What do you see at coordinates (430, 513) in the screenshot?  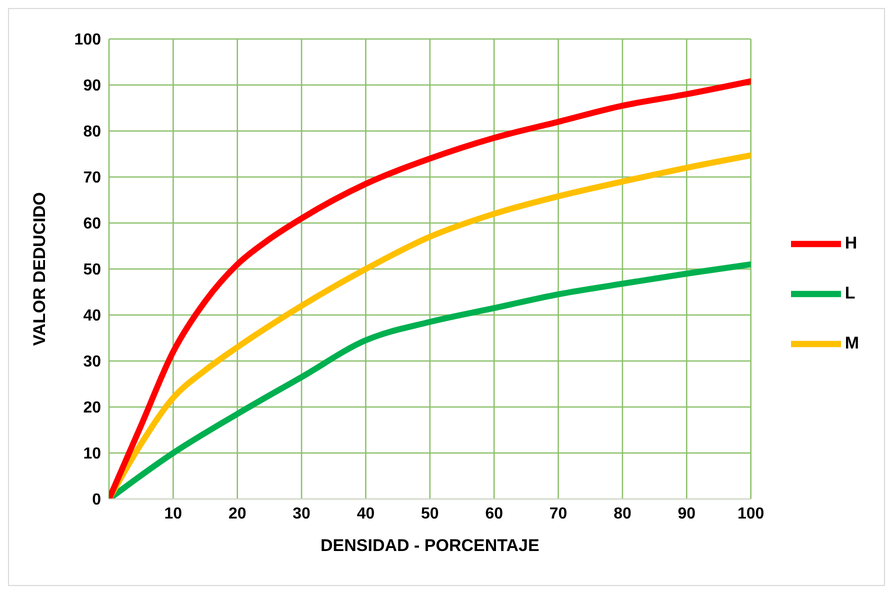 I see `x-tick-label: 50` at bounding box center [430, 513].